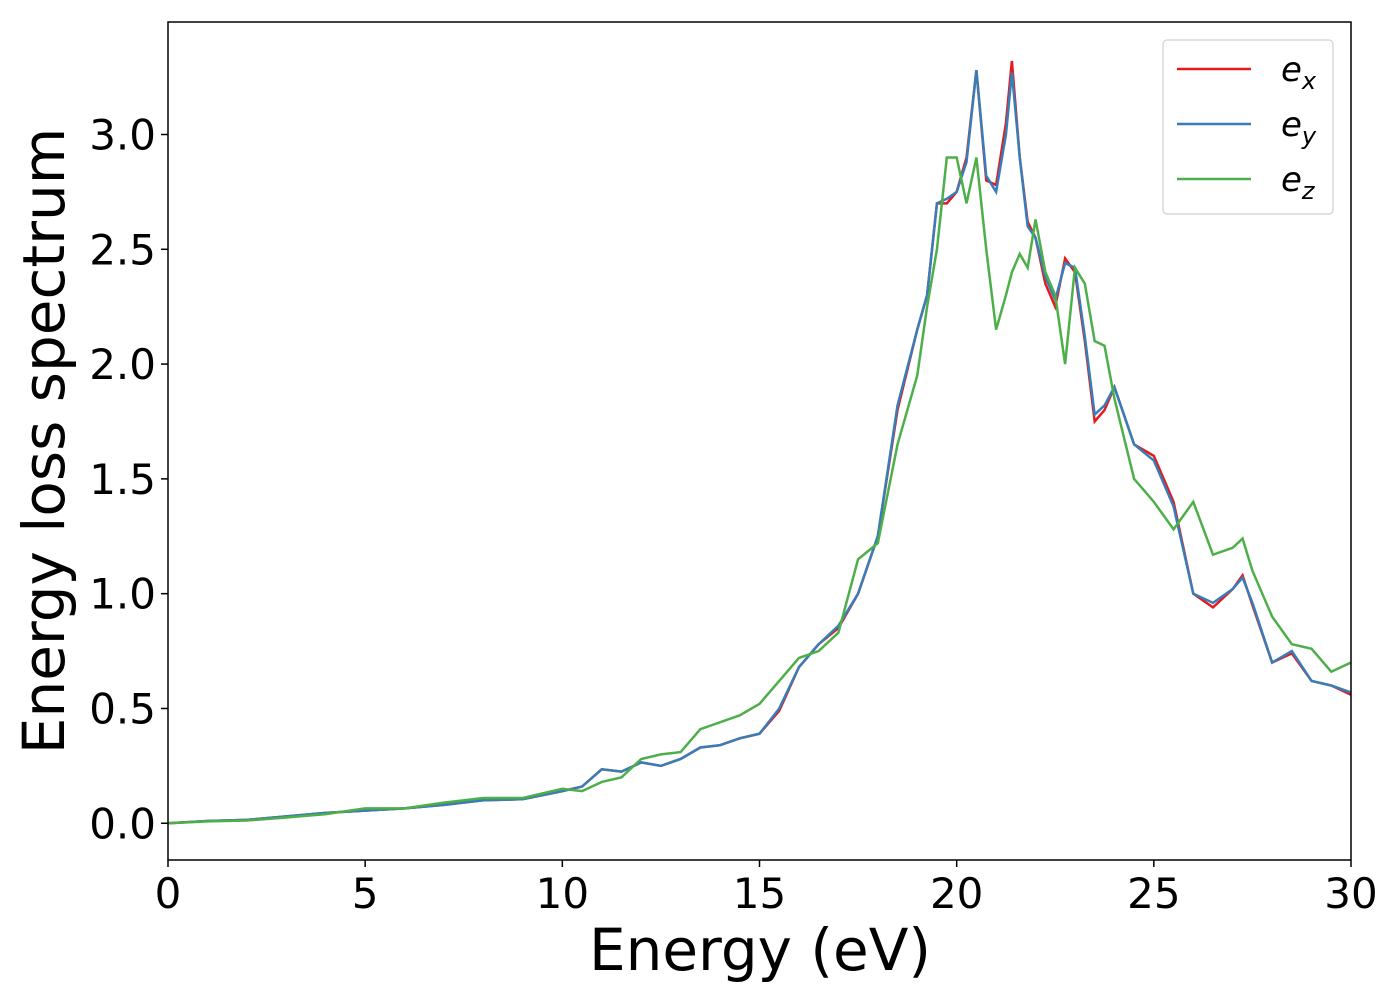 This screenshot has width=1400, height=1004. I want to click on y-tick-label: 0.0, so click(122, 823).